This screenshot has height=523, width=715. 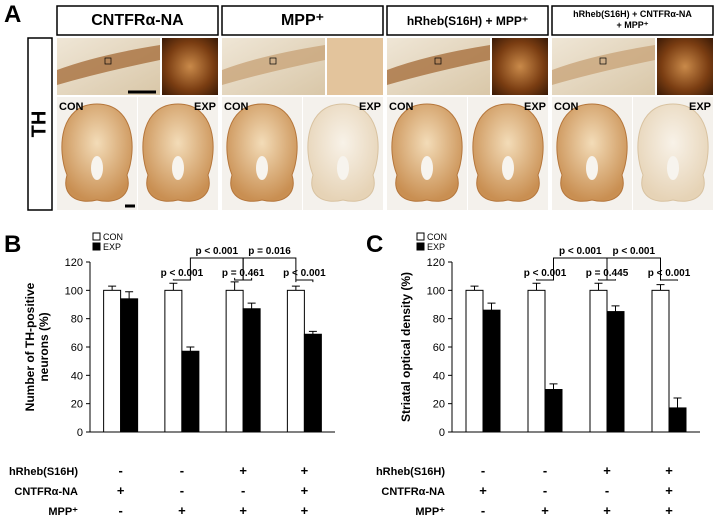 I want to click on panel-label: C, so click(x=374, y=244).